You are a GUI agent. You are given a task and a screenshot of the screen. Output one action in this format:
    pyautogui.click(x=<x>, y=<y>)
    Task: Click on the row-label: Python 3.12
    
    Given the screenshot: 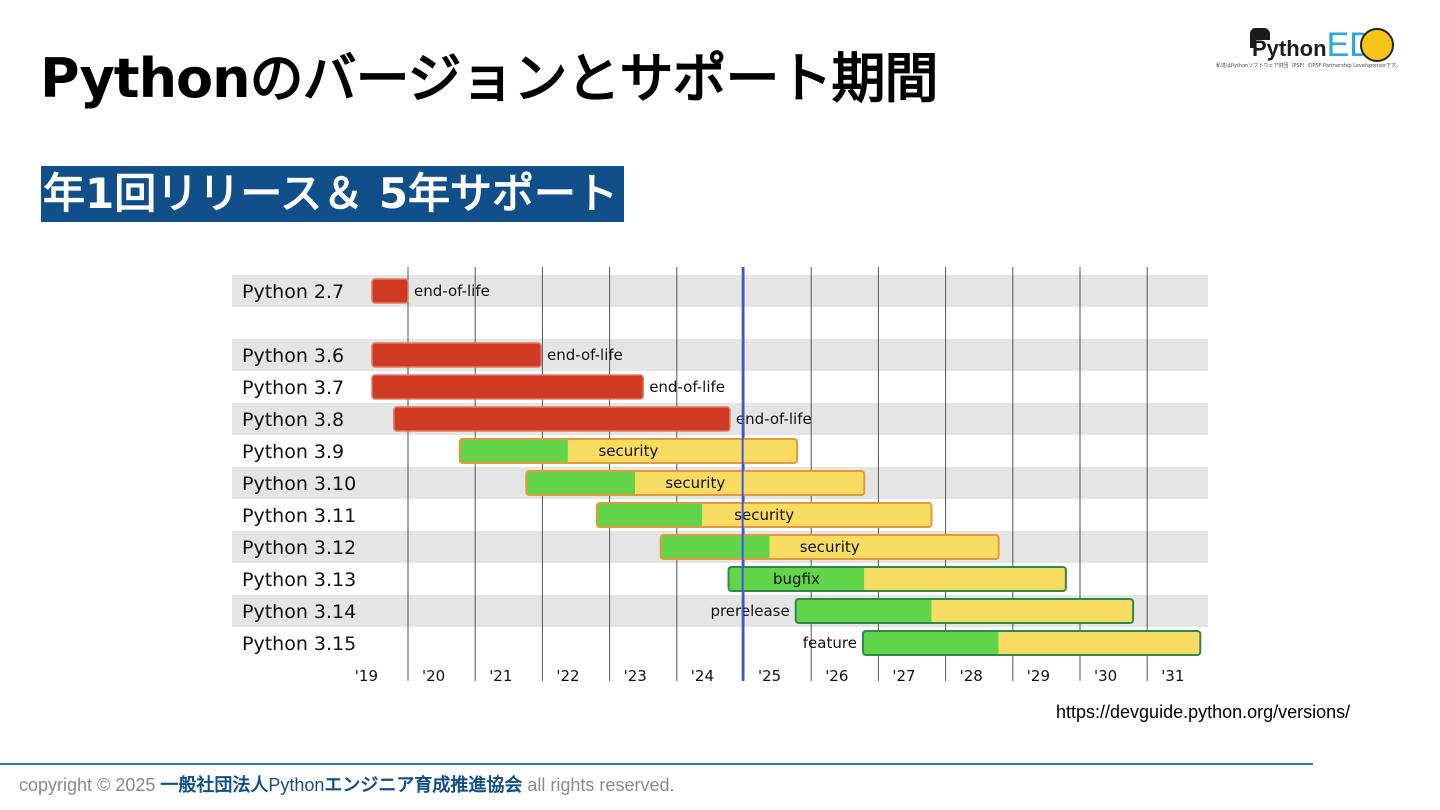 What is the action you would take?
    pyautogui.click(x=299, y=548)
    